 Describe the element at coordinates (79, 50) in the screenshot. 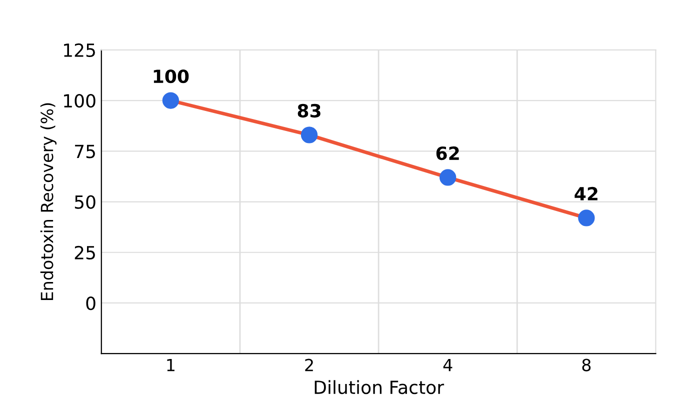

I see `y-tick-label: 125` at that location.